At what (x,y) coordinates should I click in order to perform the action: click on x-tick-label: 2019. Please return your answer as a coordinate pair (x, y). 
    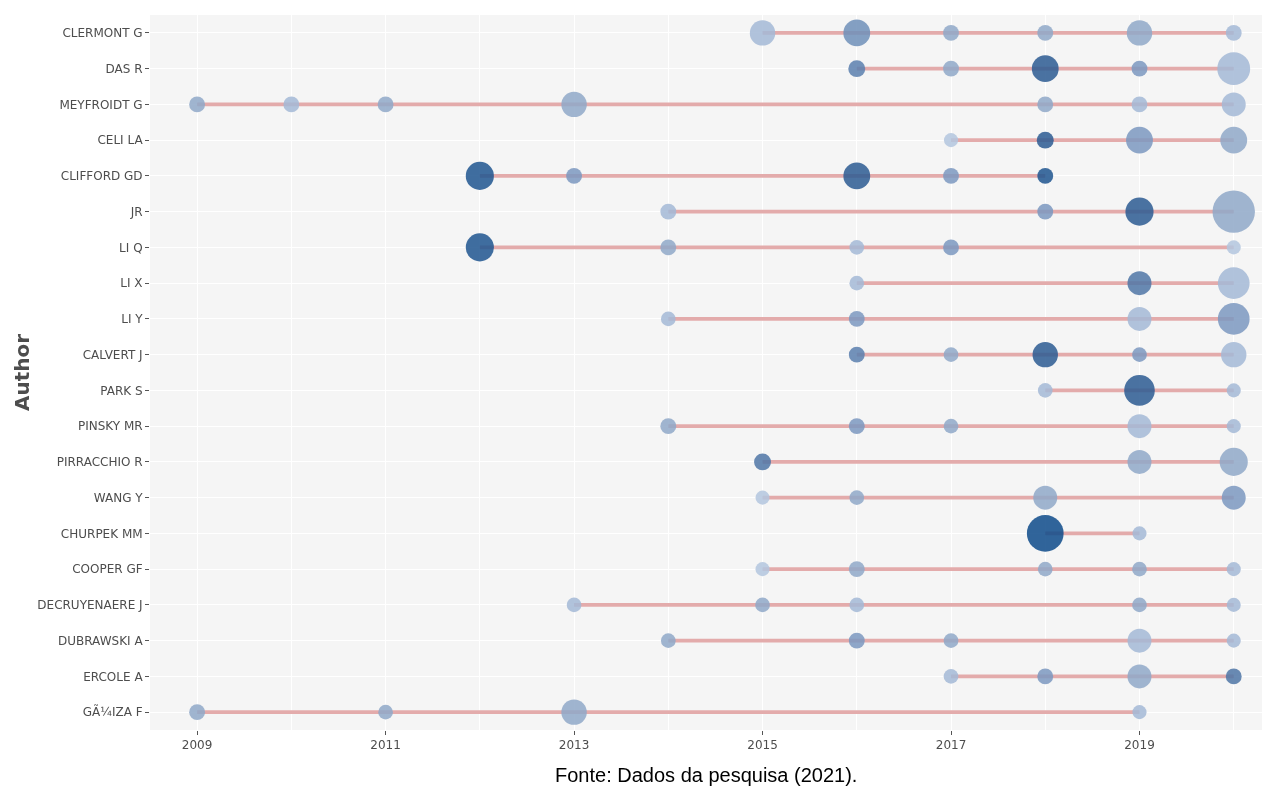
    Looking at the image, I should click on (1139, 745).